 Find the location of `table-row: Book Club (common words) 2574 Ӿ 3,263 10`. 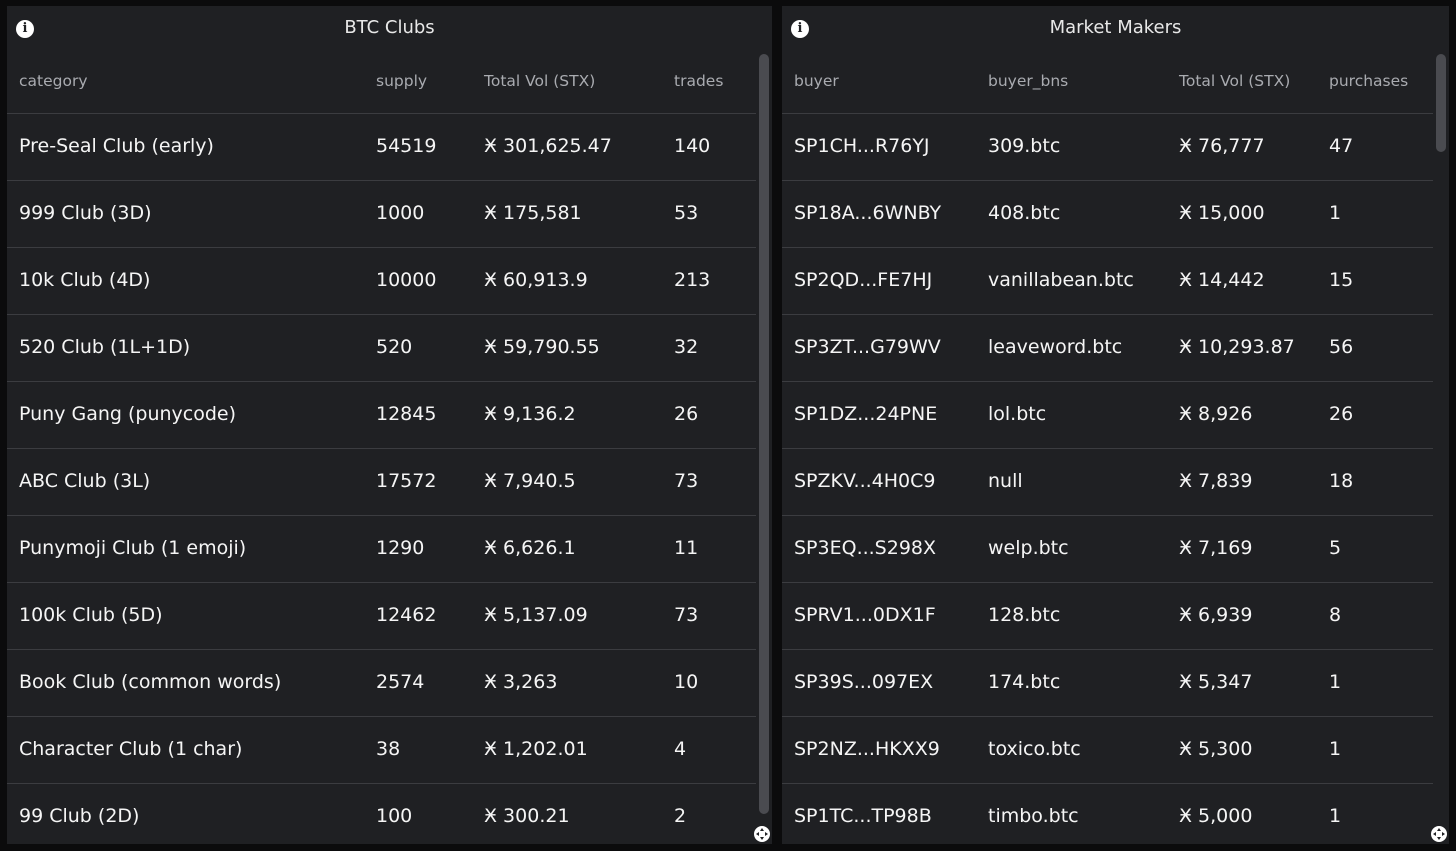

table-row: Book Club (common words) 2574 Ӿ 3,263 10 is located at coordinates (381, 683).